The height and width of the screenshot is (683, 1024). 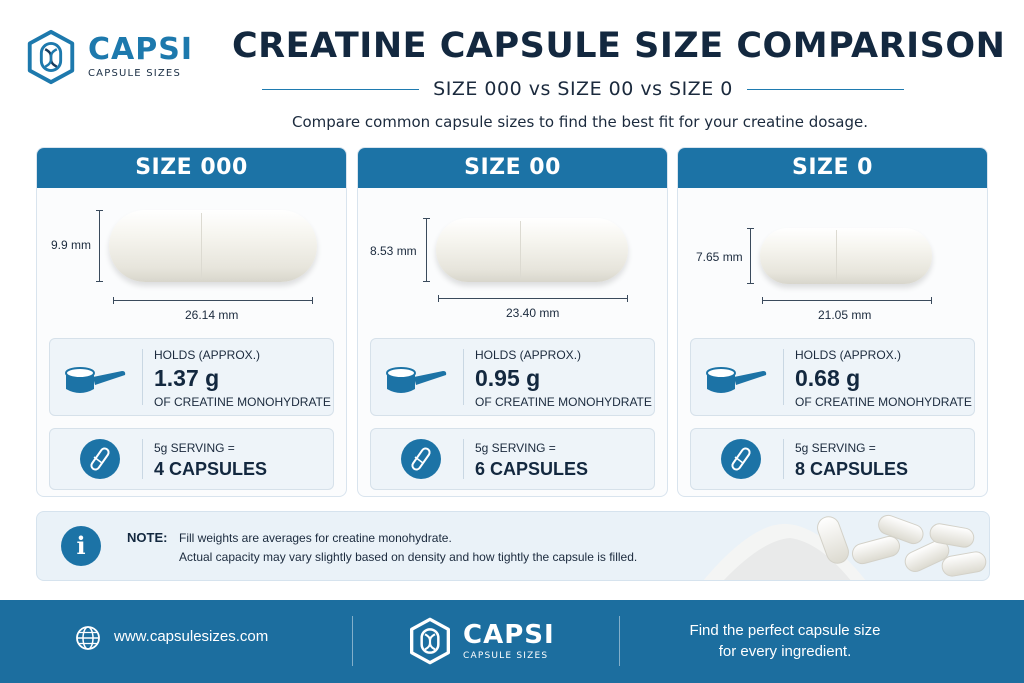 What do you see at coordinates (191, 168) in the screenshot?
I see `card-title: SIZE 000` at bounding box center [191, 168].